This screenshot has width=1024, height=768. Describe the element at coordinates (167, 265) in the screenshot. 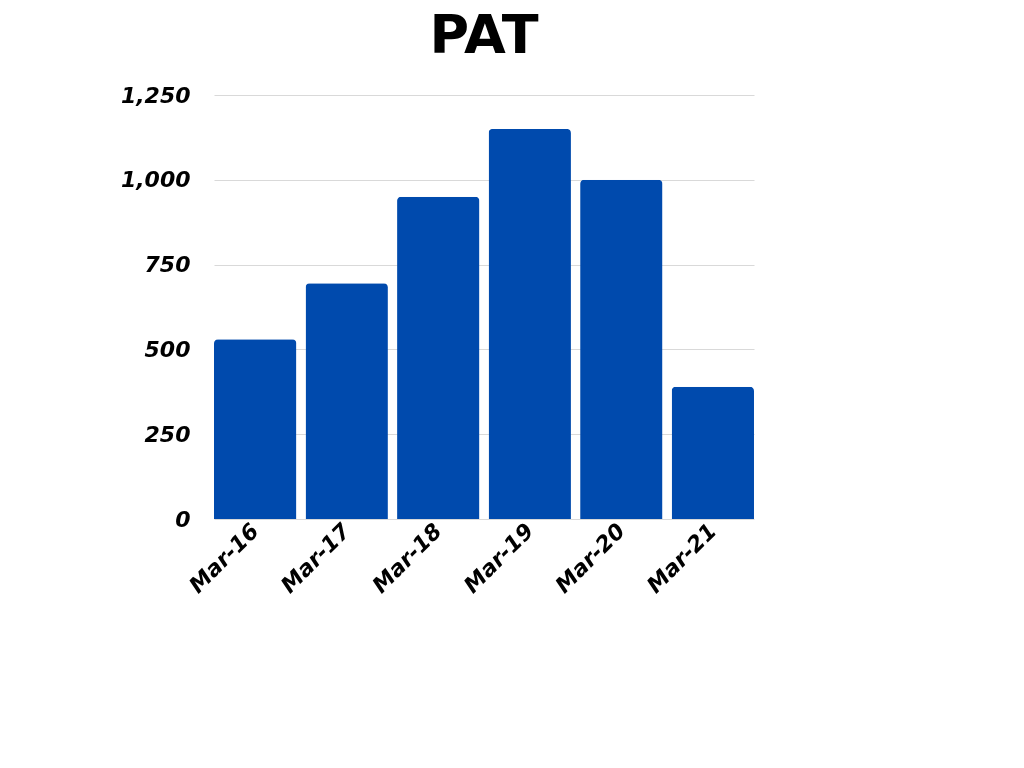

I see `y-tick-label: 750` at that location.